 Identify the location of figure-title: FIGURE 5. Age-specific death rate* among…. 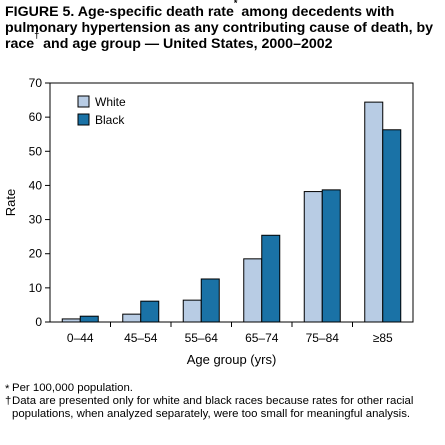
(222, 26).